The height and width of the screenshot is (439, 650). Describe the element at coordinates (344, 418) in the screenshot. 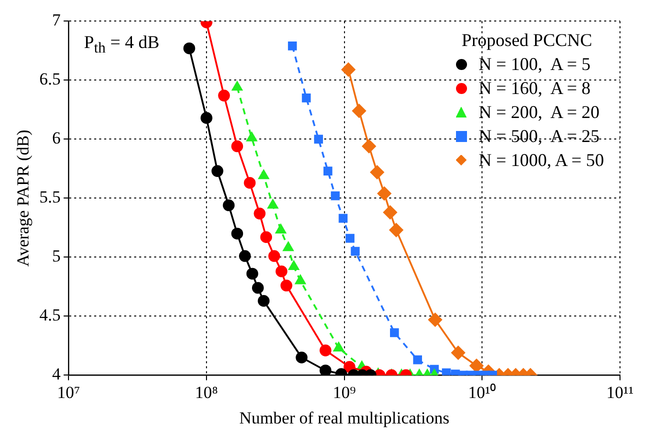

I see `x-axis-title: Number of real multiplications` at that location.